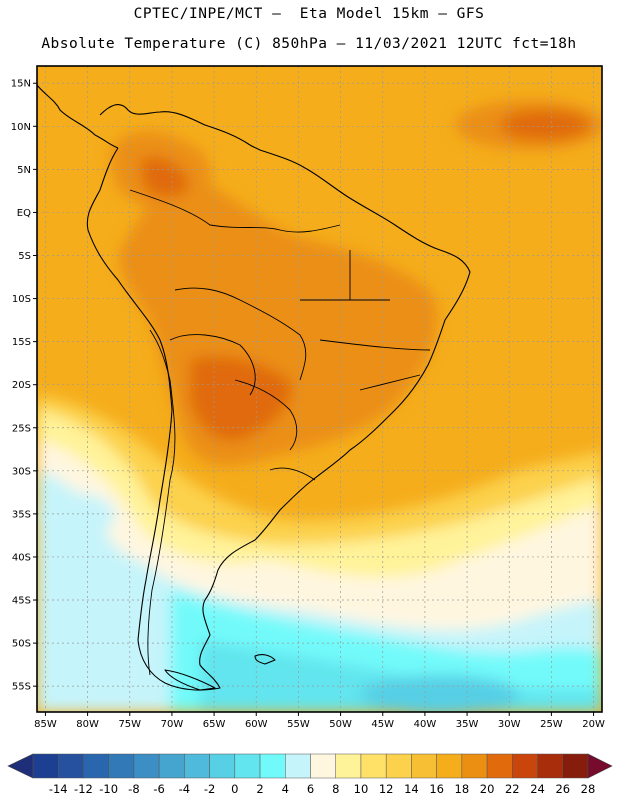  What do you see at coordinates (537, 789) in the screenshot?
I see `colorbar-label: 24` at bounding box center [537, 789].